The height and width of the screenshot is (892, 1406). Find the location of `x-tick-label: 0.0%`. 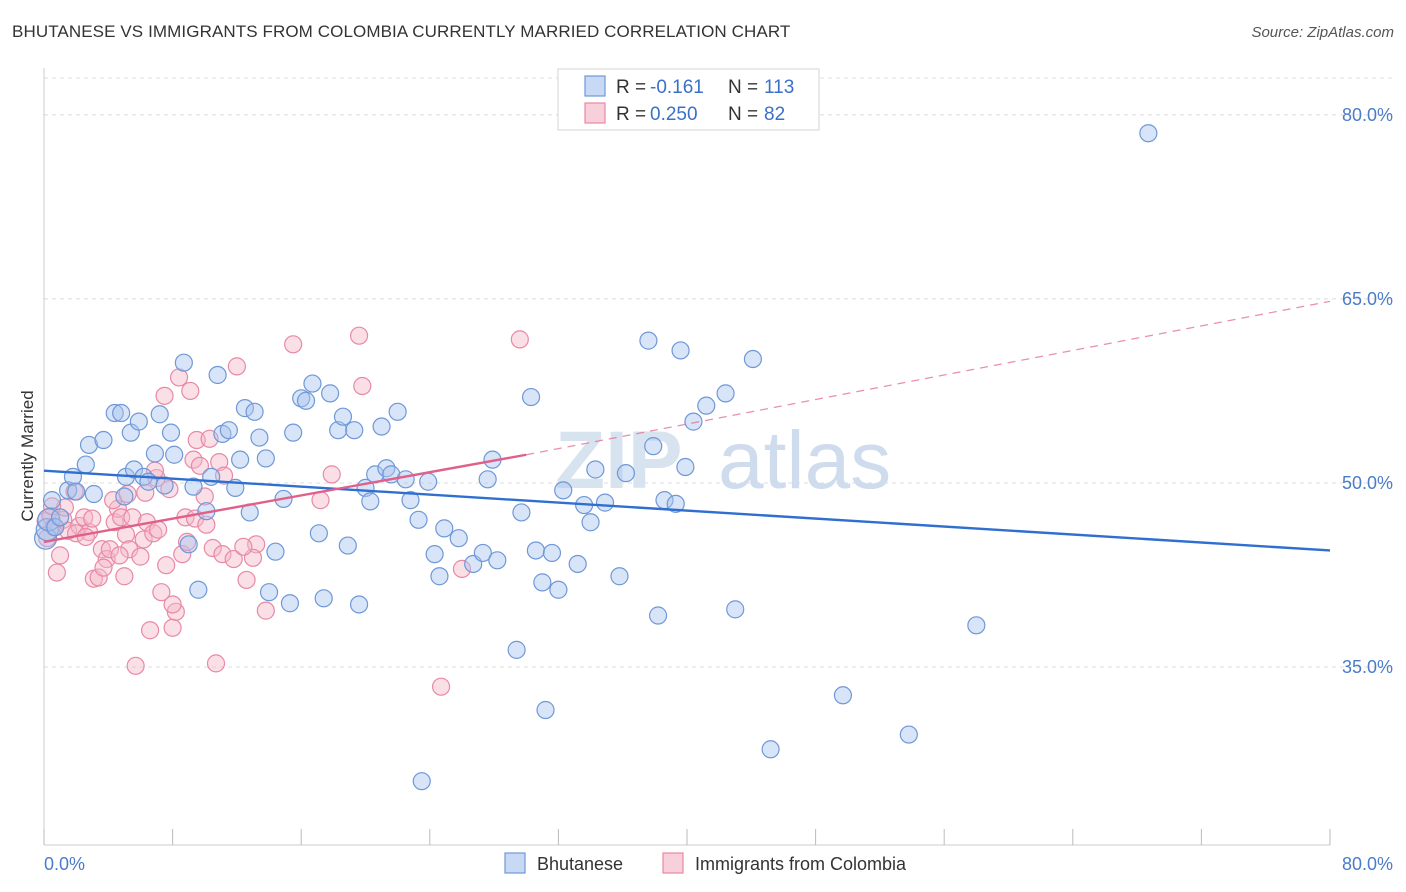

x-tick-label: 0.0% is located at coordinates (64, 864).